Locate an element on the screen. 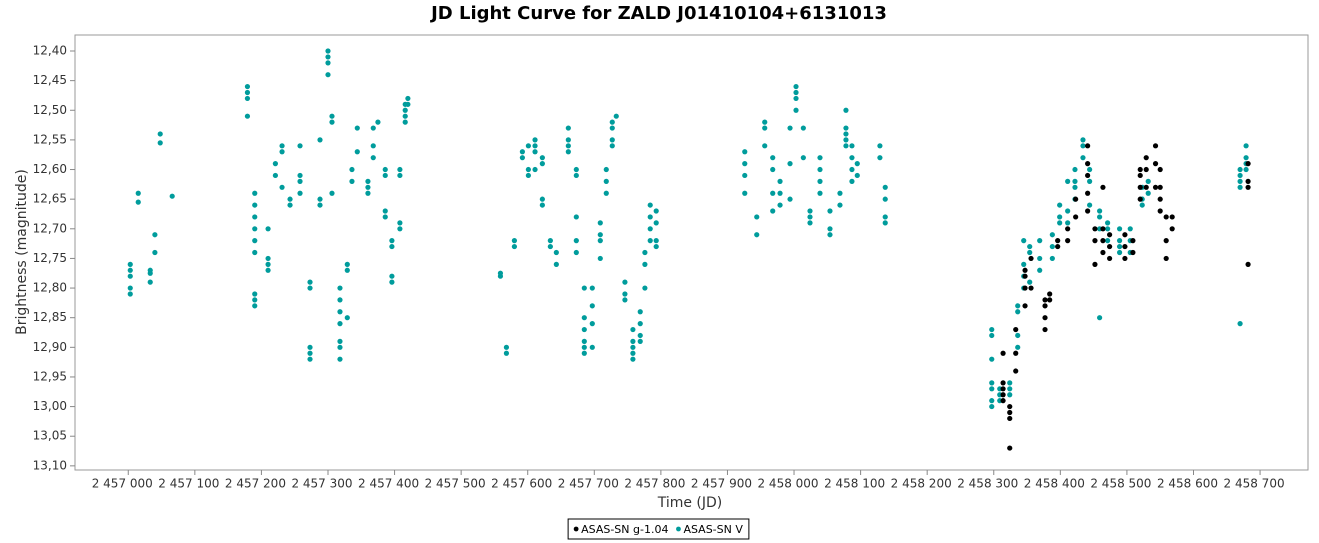 This screenshot has width=1319, height=543. x-tick-label: 2 457 800 is located at coordinates (654, 484).